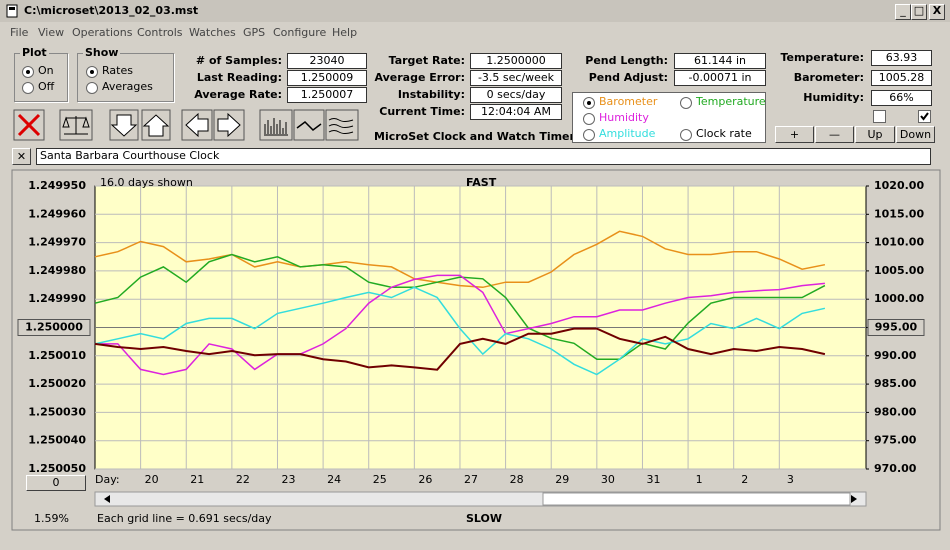  Describe the element at coordinates (899, 298) in the screenshot. I see `y2-tick-label: 1000.00` at that location.